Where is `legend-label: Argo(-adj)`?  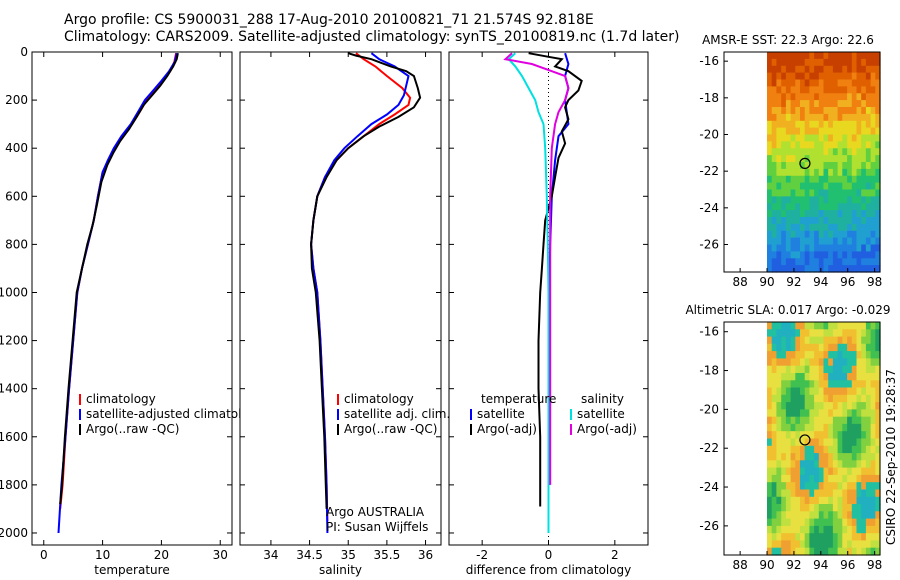 legend-label: Argo(-adj) is located at coordinates (507, 429).